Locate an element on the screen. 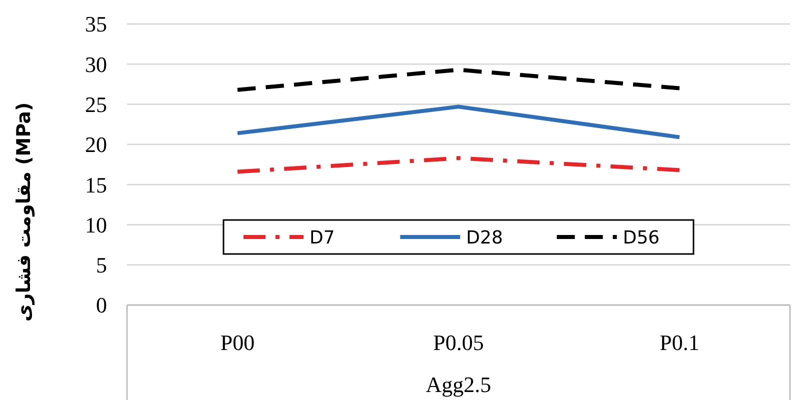 The width and height of the screenshot is (804, 400). y-tick-label: 20 is located at coordinates (96, 145).